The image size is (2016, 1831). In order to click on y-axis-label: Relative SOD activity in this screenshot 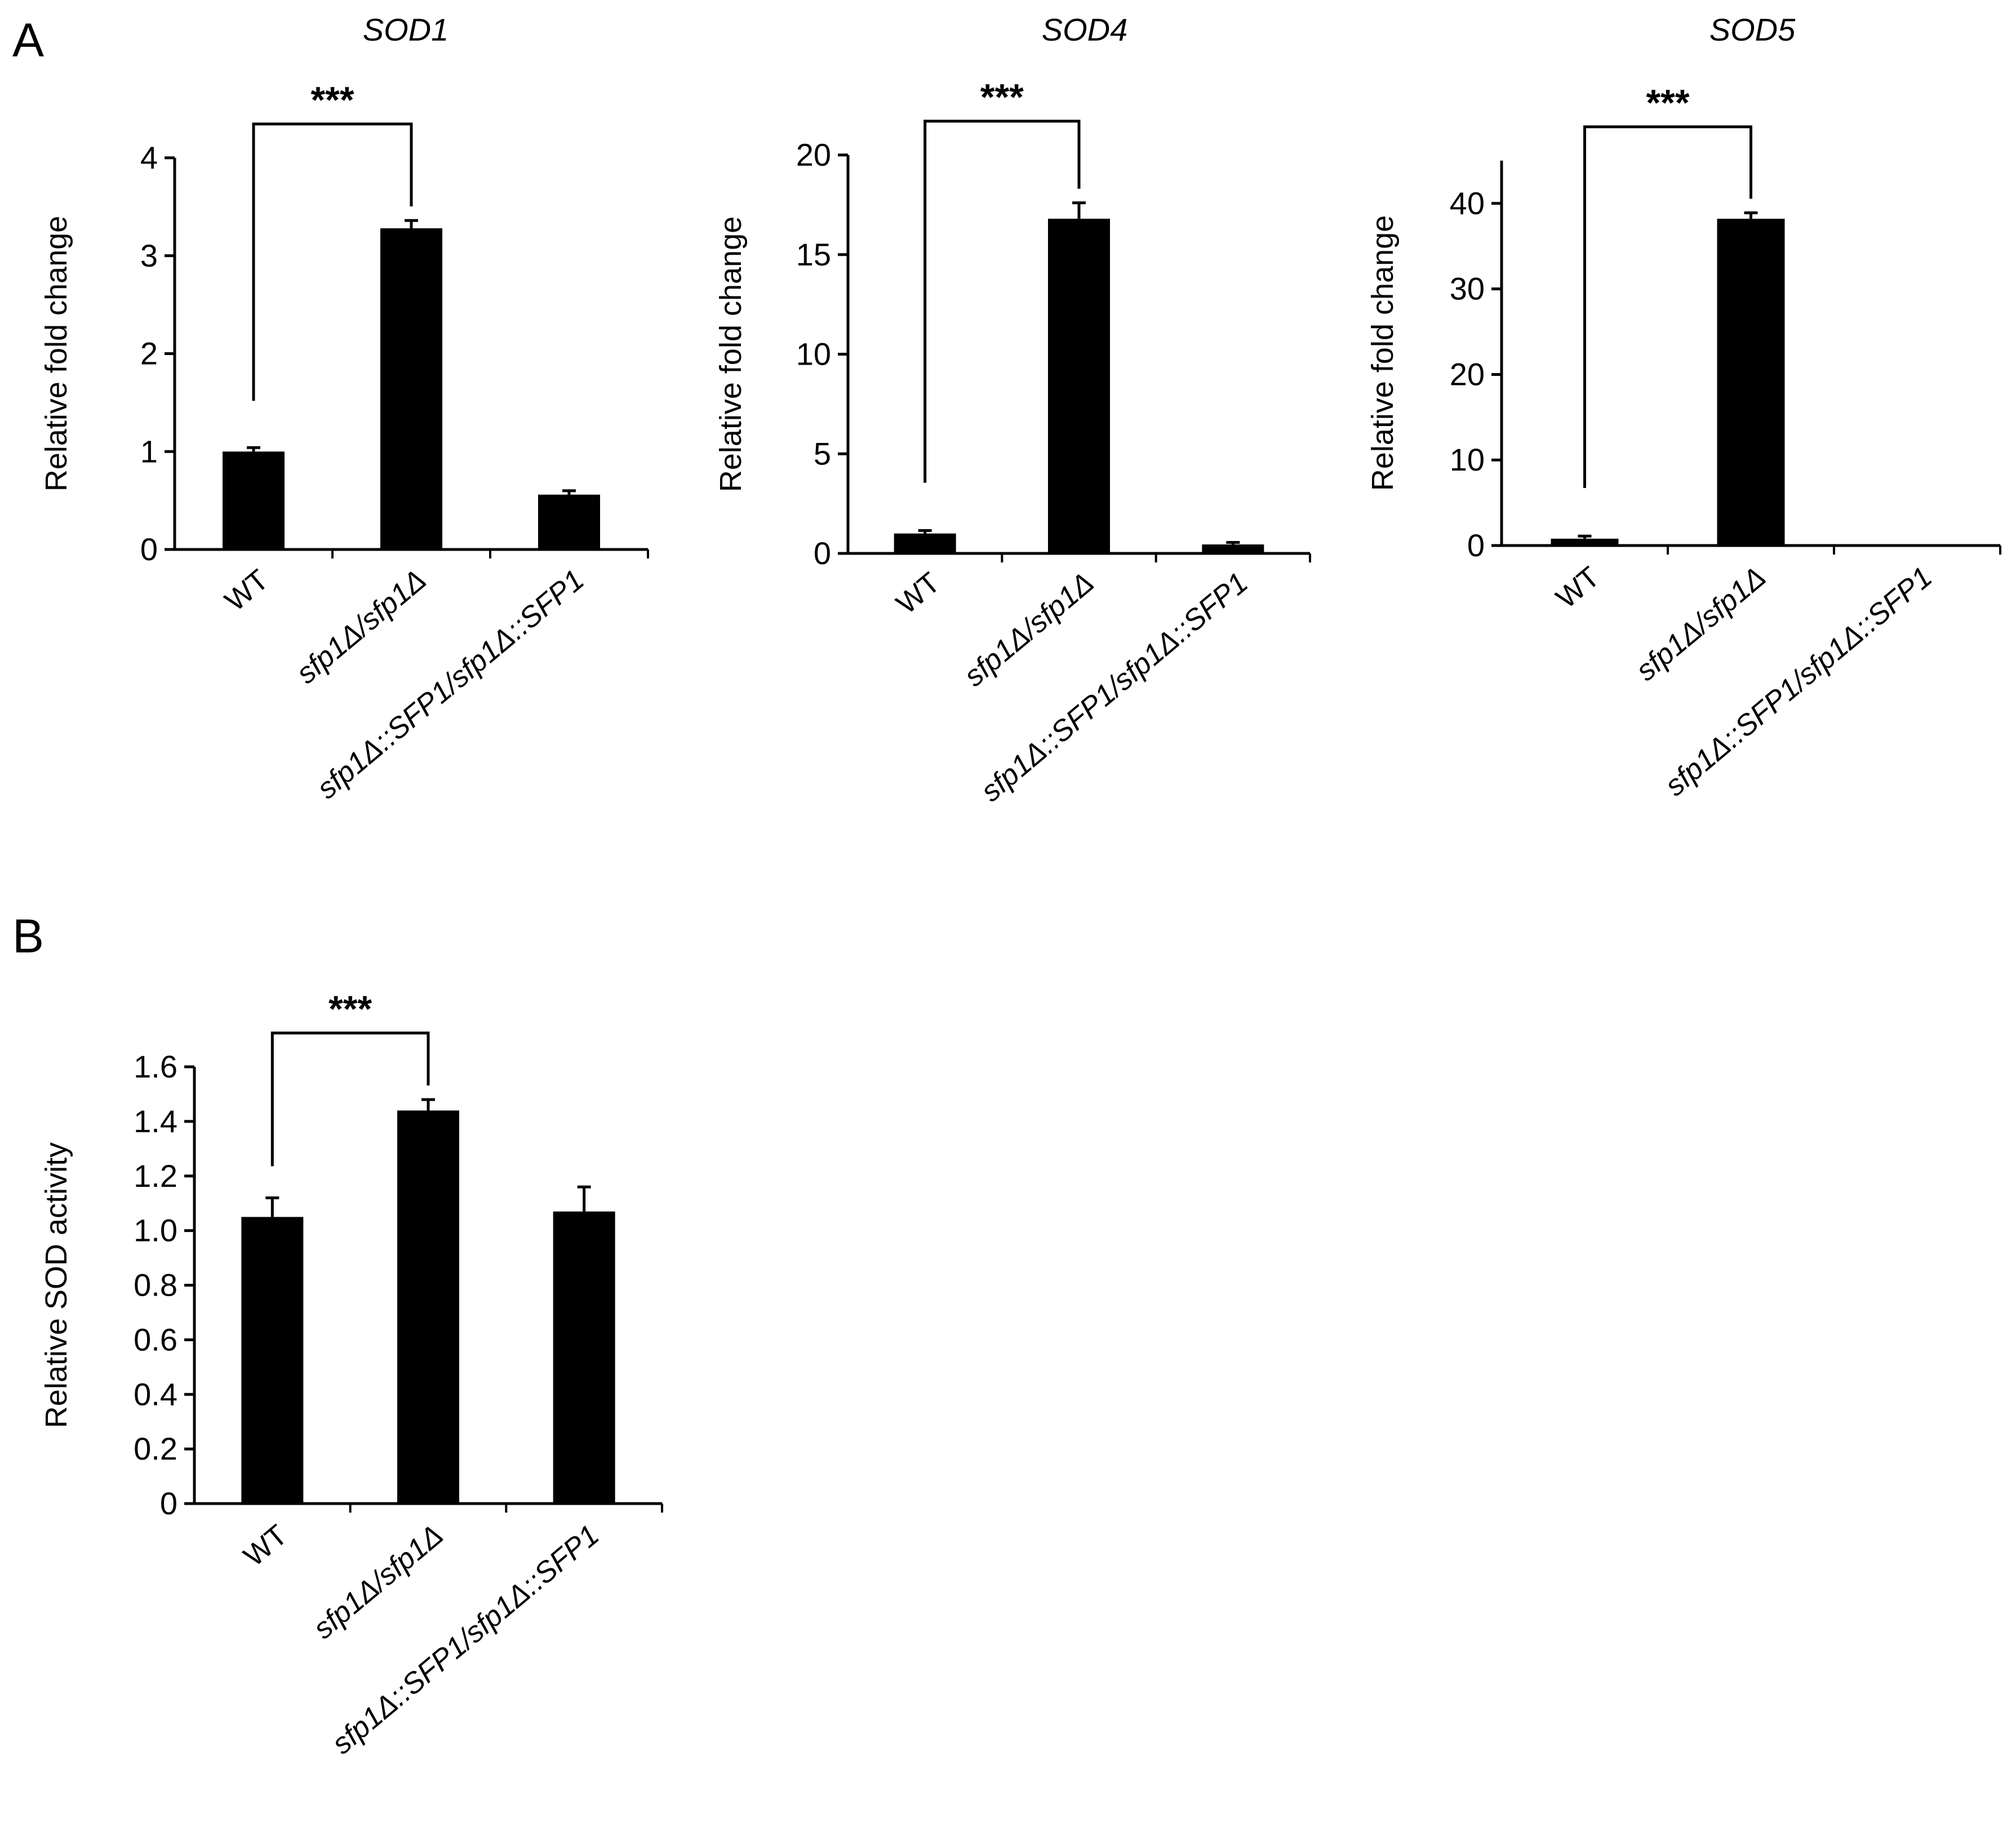, I will do `click(56, 1285)`.